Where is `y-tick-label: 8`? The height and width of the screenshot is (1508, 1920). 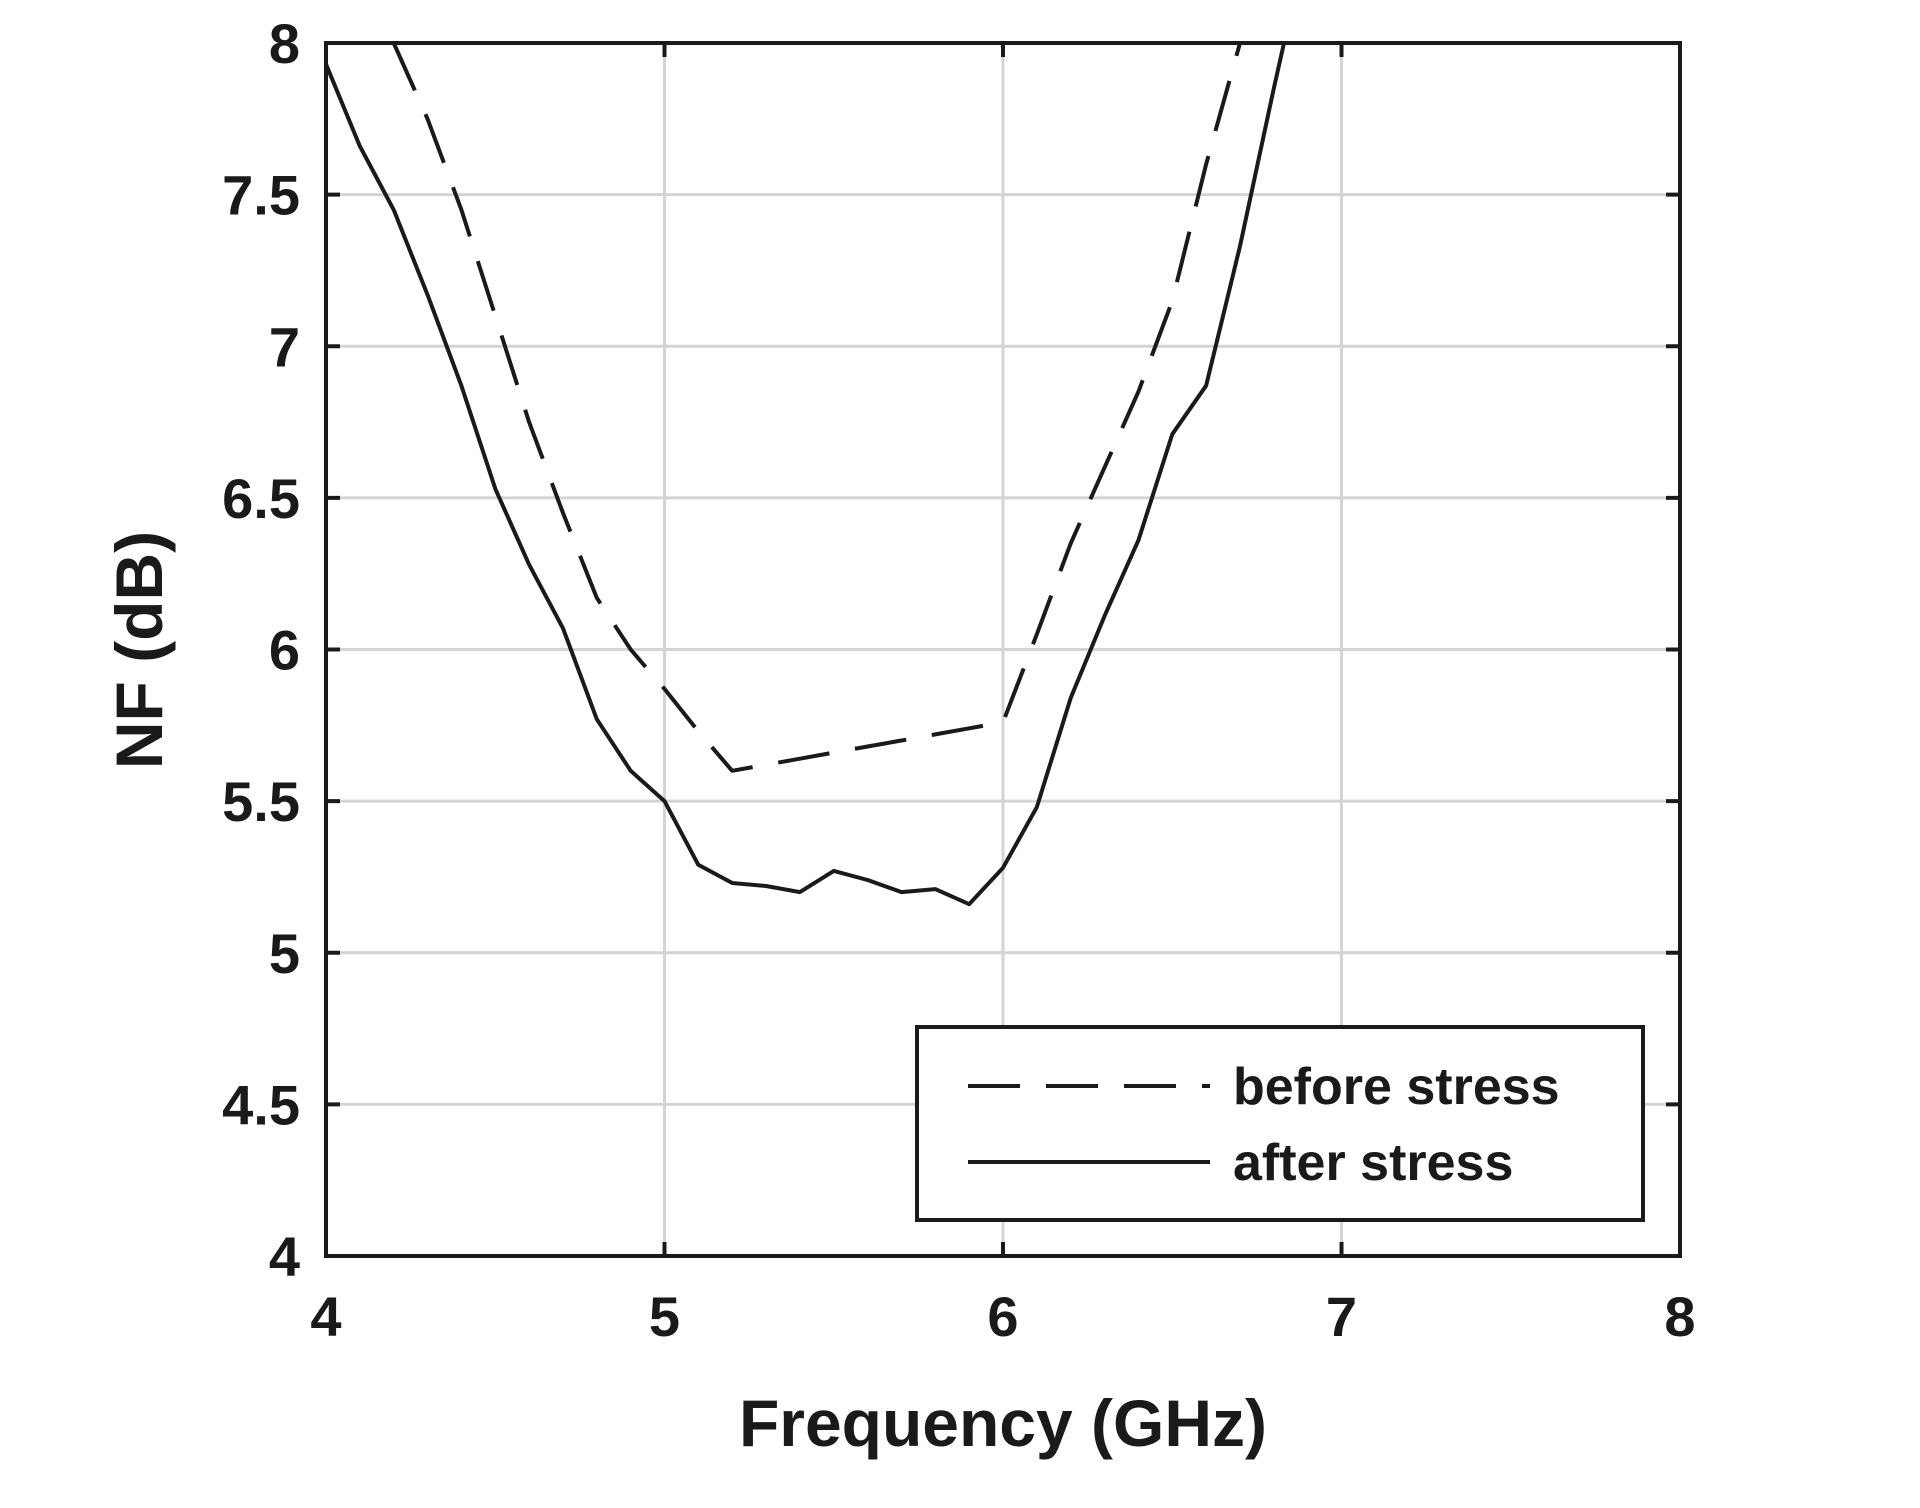
y-tick-label: 8 is located at coordinates (284, 43).